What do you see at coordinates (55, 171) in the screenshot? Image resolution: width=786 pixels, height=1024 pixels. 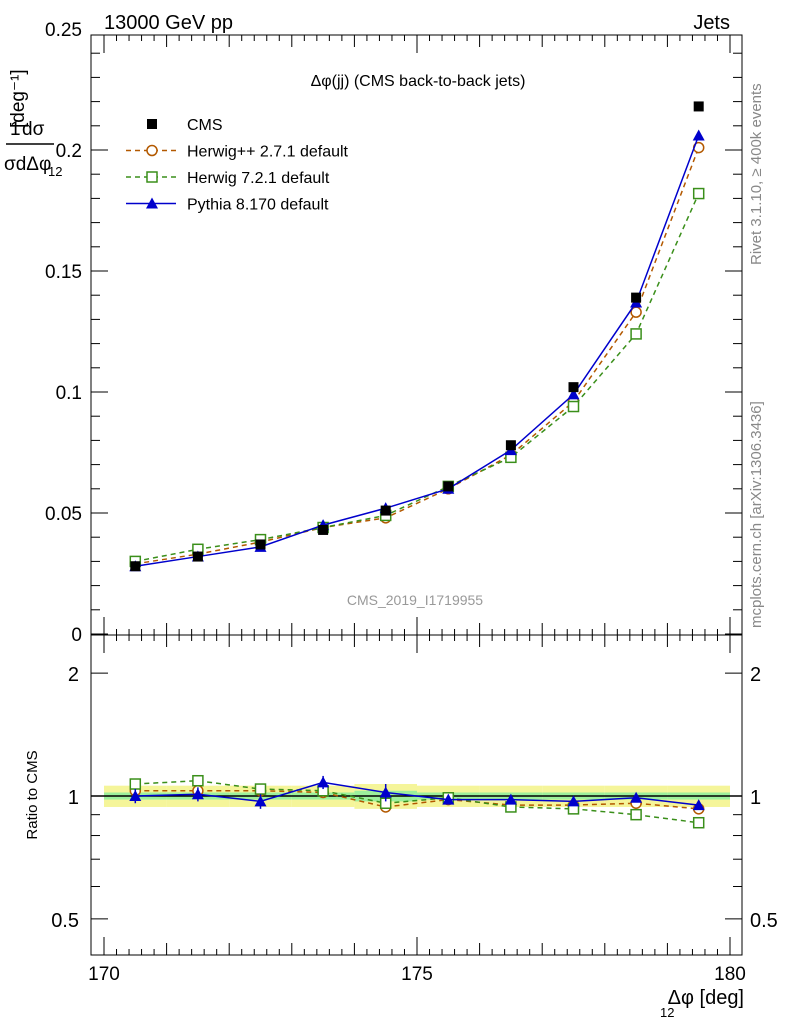 I see `ylabel-subscript: 12` at bounding box center [55, 171].